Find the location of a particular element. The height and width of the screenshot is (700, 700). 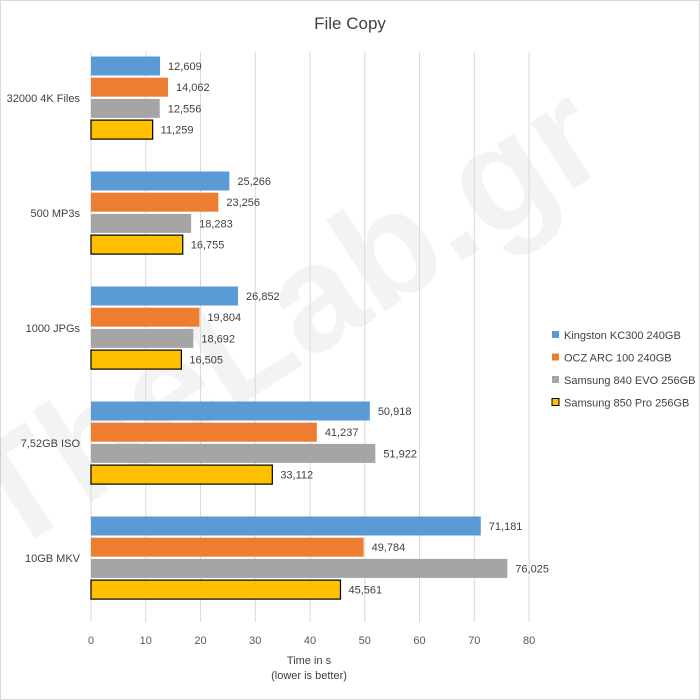

x-tick-label: 0 is located at coordinates (91, 641).